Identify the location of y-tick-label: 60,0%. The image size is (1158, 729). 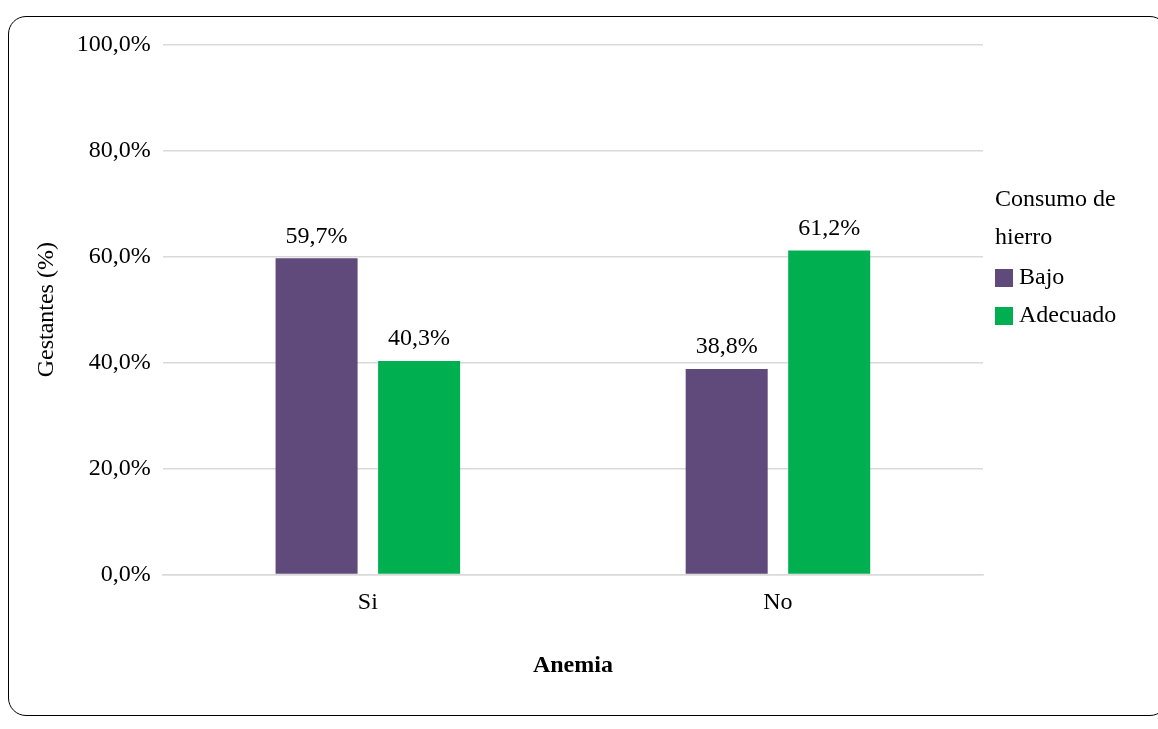
(119, 255).